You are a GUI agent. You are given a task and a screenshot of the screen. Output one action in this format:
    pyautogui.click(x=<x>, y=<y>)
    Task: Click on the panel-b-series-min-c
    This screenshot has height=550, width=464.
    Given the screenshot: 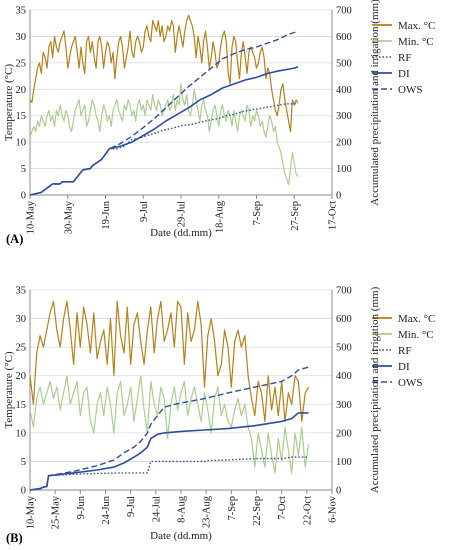 What is the action you would take?
    pyautogui.click(x=169, y=424)
    